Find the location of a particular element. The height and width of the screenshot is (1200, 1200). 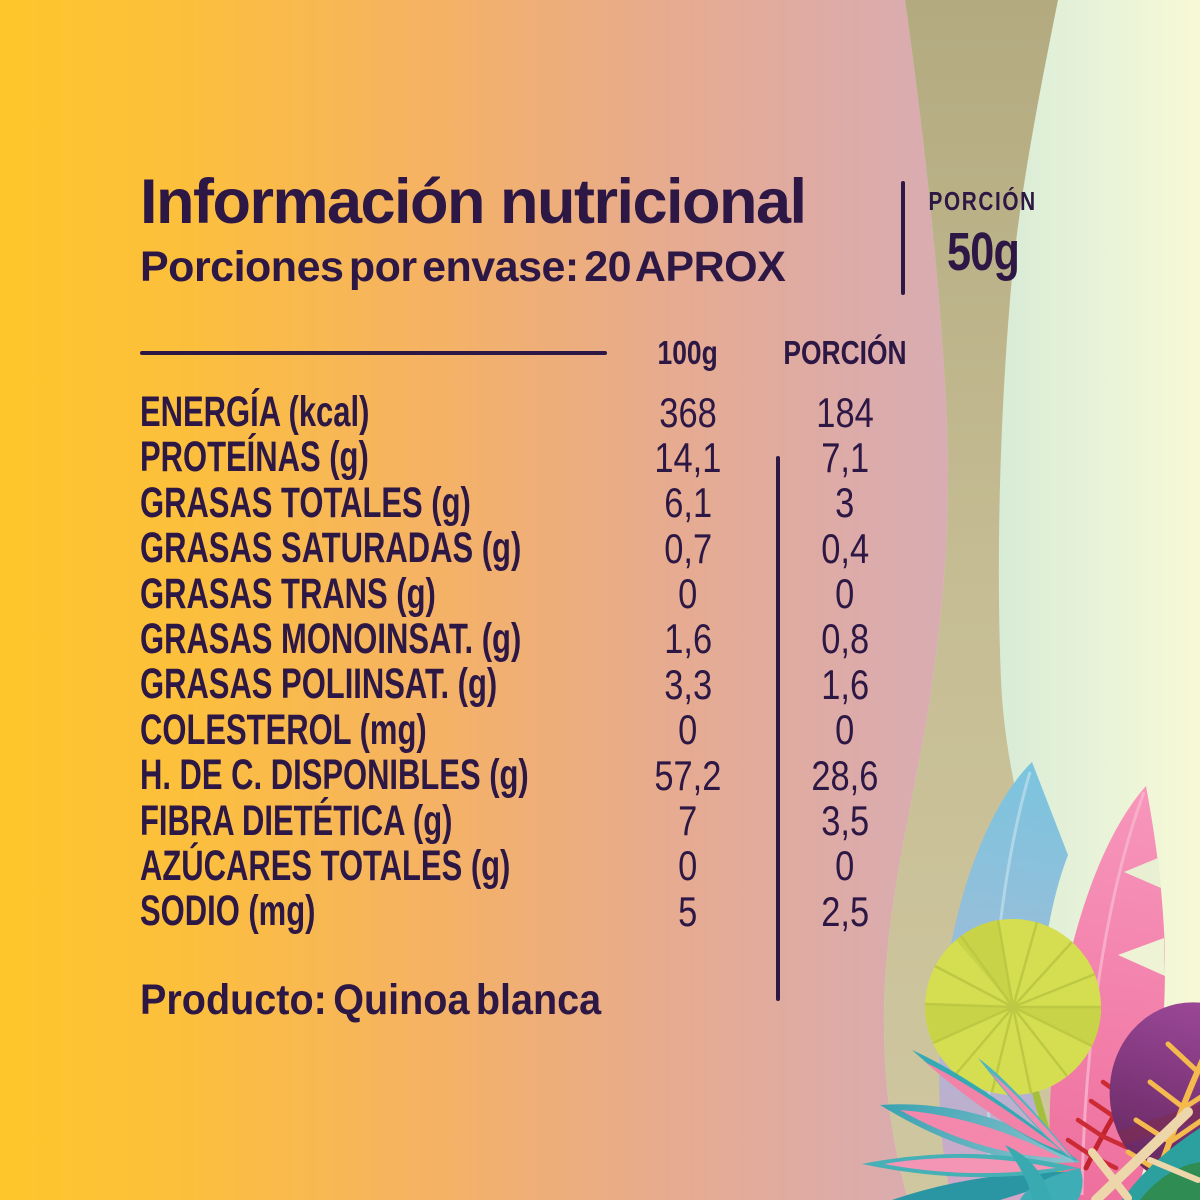

table-row: GRASAS SATURADAS (g) 0,7 0,4 is located at coordinates (535, 548).